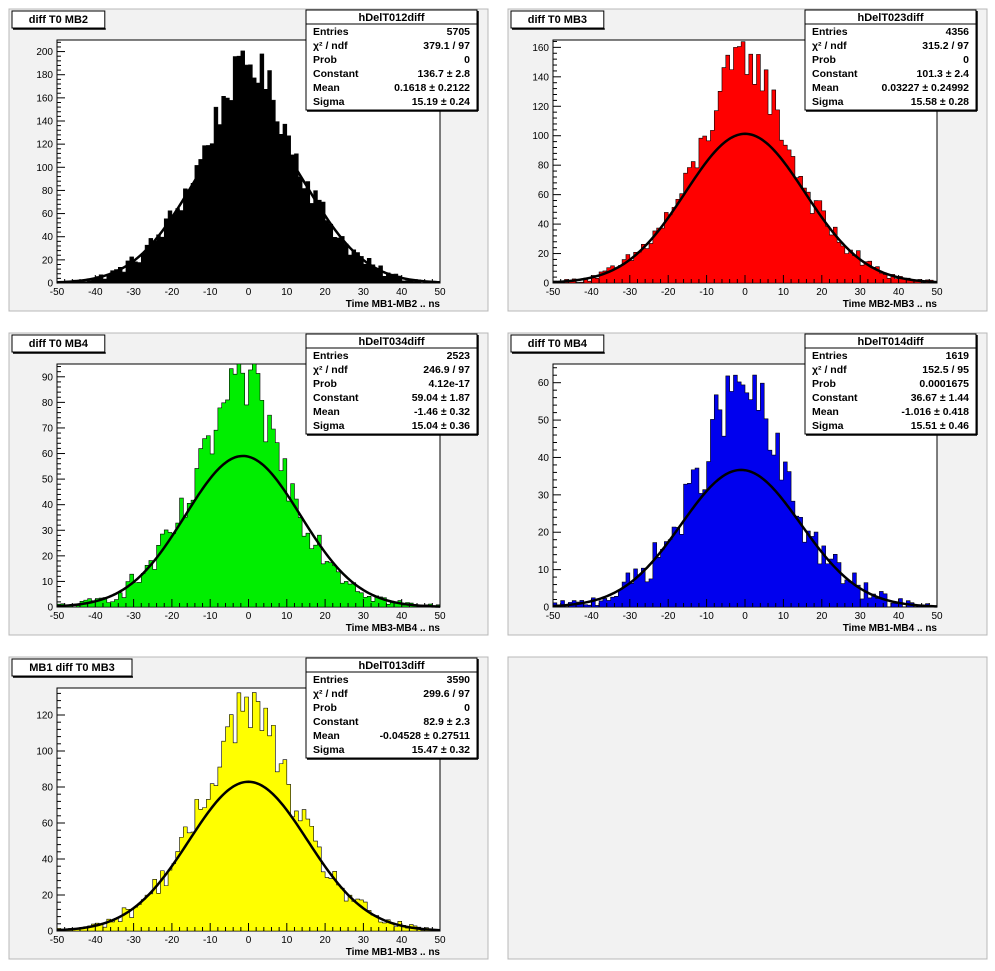  Describe the element at coordinates (391, 342) in the screenshot. I see `stats-box-title: hDelT034diff` at that location.